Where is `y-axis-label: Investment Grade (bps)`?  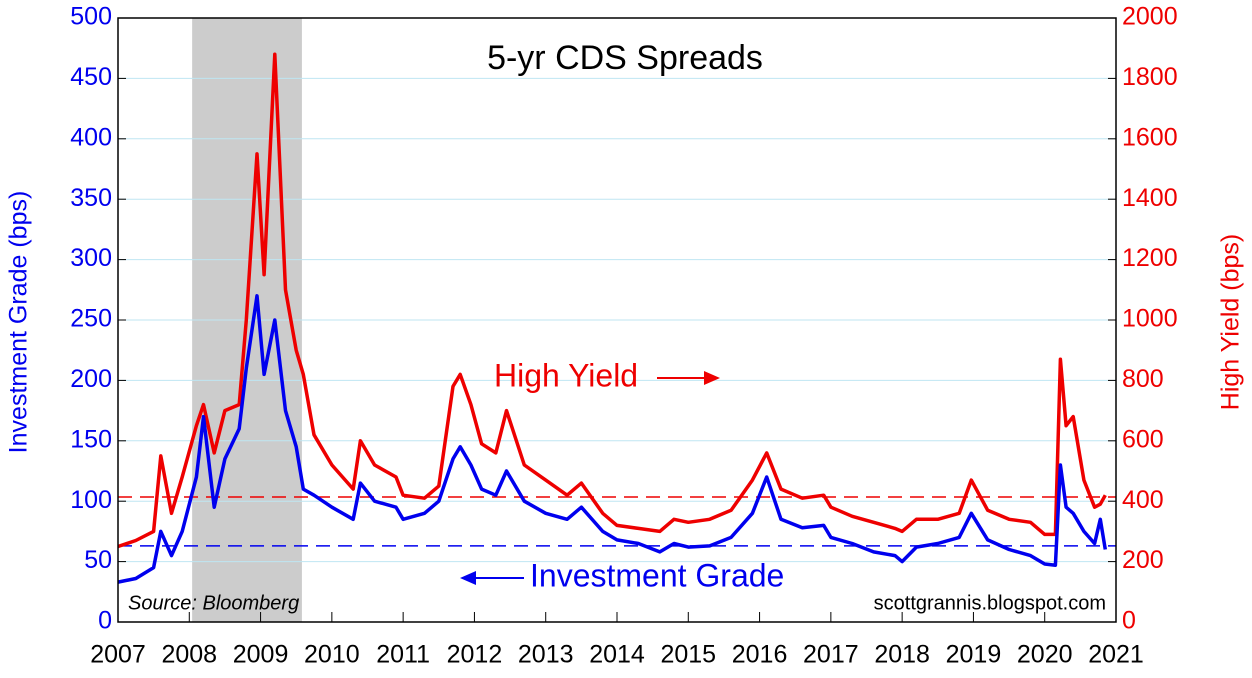
y-axis-label: Investment Grade (bps) is located at coordinates (19, 322).